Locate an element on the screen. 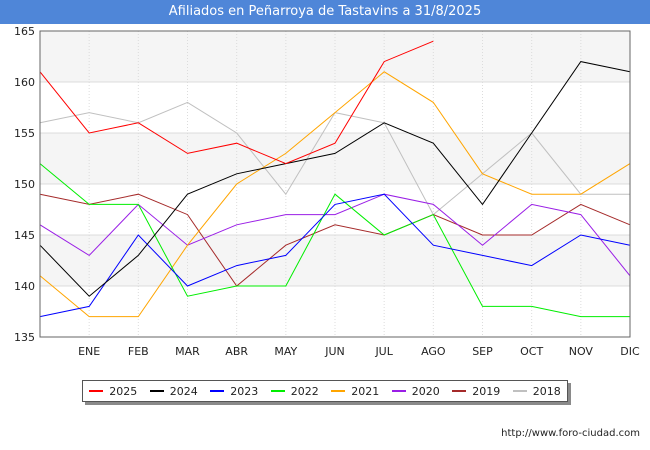 Image resolution: width=650 pixels, height=450 pixels. legend-label: 2018 is located at coordinates (546, 391).